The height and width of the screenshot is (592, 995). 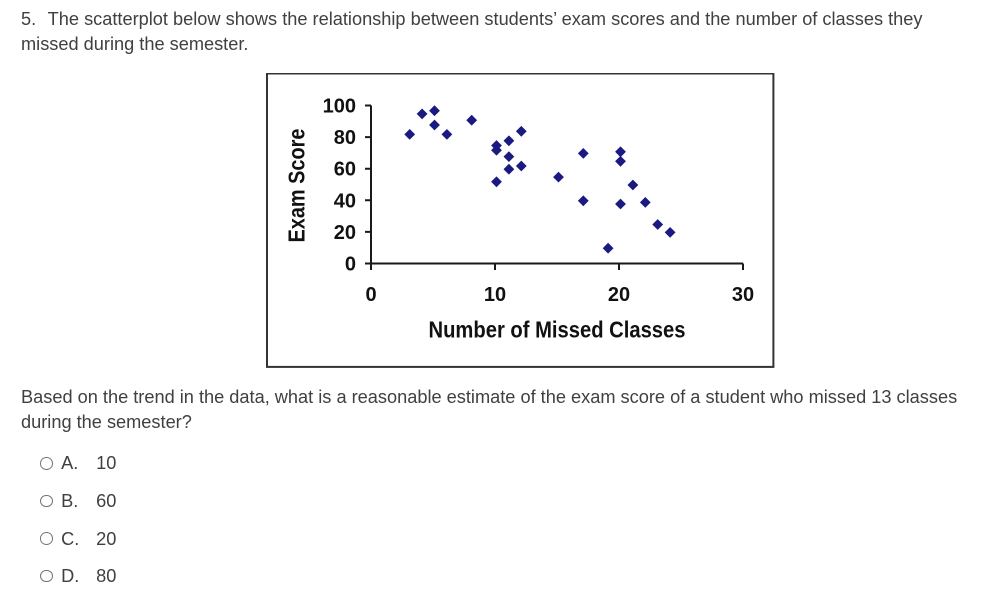 I want to click on svg-text: 60, so click(x=345, y=170).